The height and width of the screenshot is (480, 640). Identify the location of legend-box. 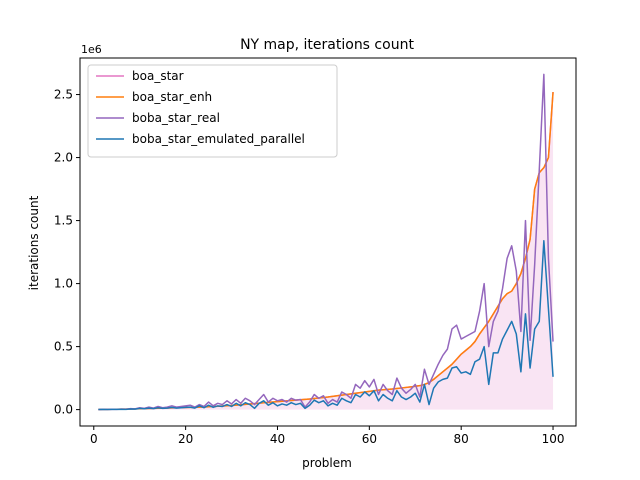
(212, 111).